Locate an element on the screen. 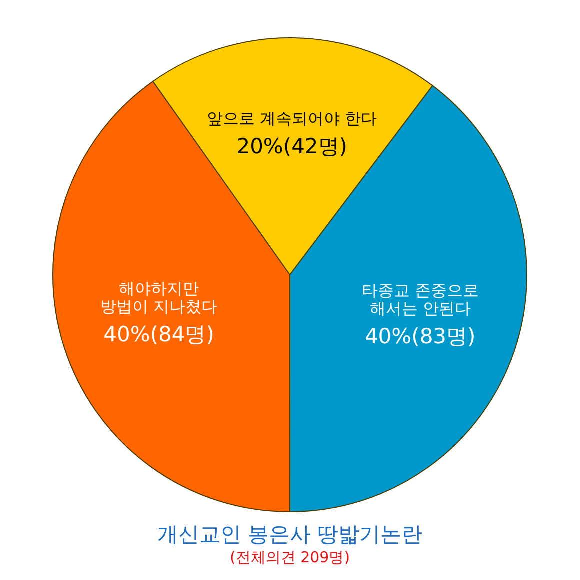  text: (전체의견 209명) is located at coordinates (290, 557).